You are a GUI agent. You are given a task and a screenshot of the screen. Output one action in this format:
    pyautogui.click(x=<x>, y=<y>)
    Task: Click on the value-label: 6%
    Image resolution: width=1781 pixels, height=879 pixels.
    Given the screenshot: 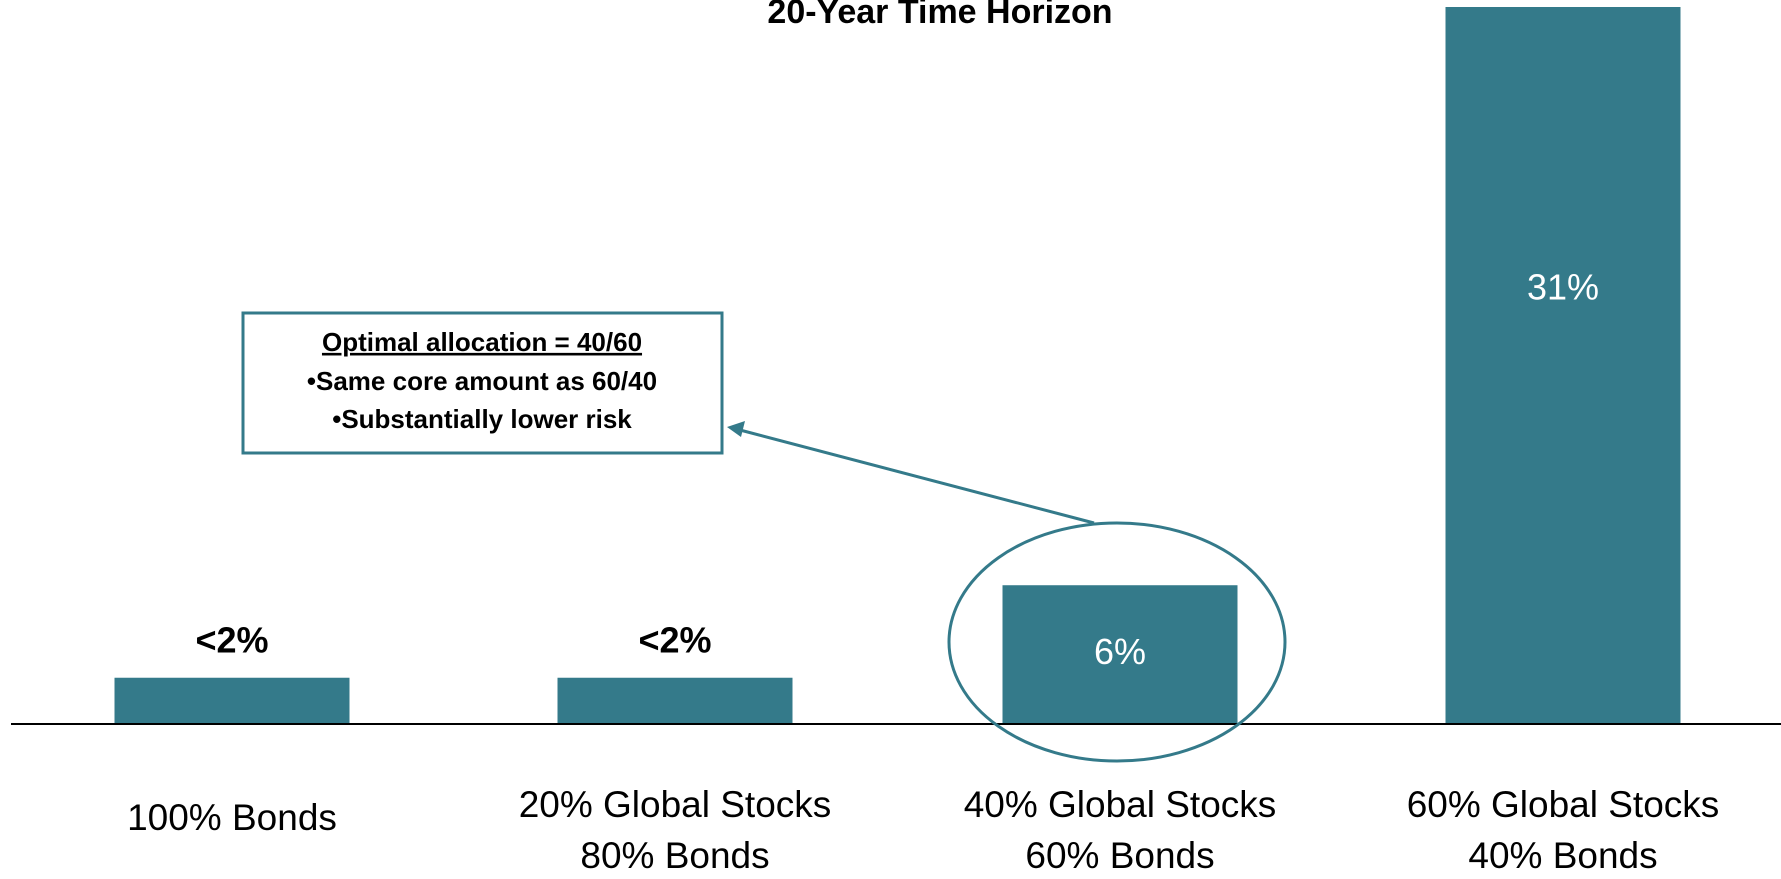 What is the action you would take?
    pyautogui.click(x=1120, y=651)
    